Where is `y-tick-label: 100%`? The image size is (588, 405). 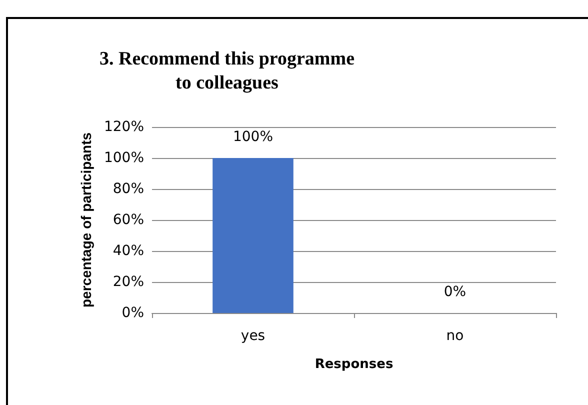 y-tick-label: 100% is located at coordinates (124, 158).